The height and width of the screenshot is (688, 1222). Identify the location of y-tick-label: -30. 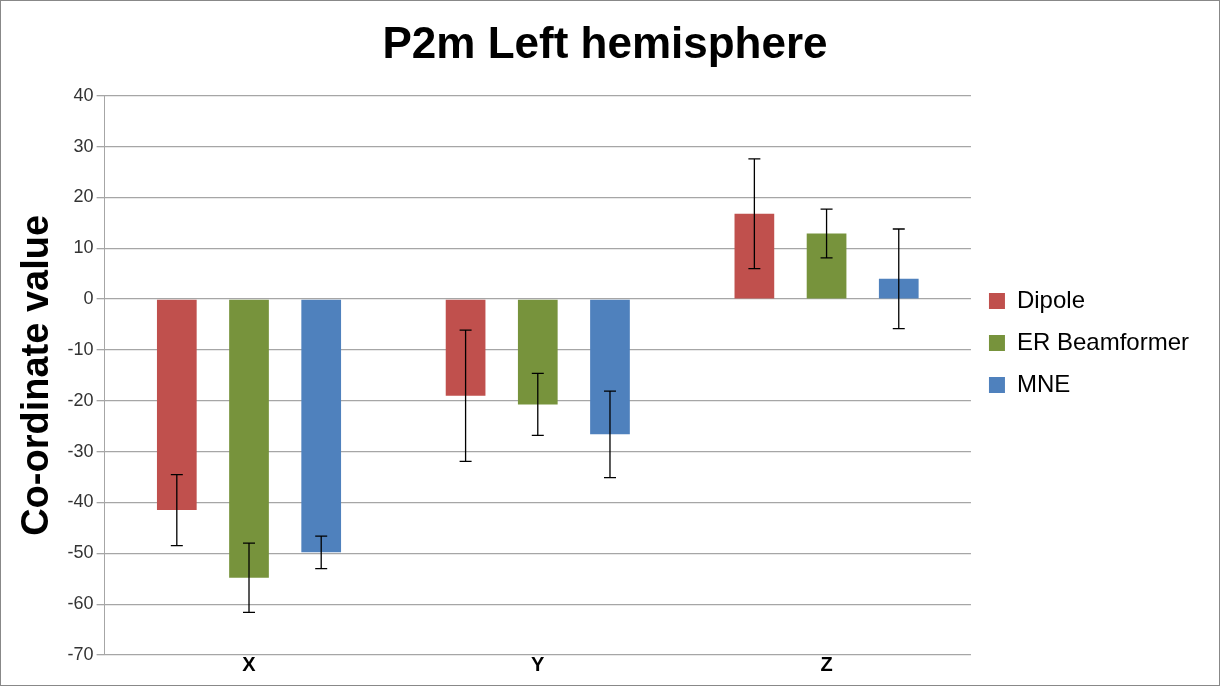
(80, 450).